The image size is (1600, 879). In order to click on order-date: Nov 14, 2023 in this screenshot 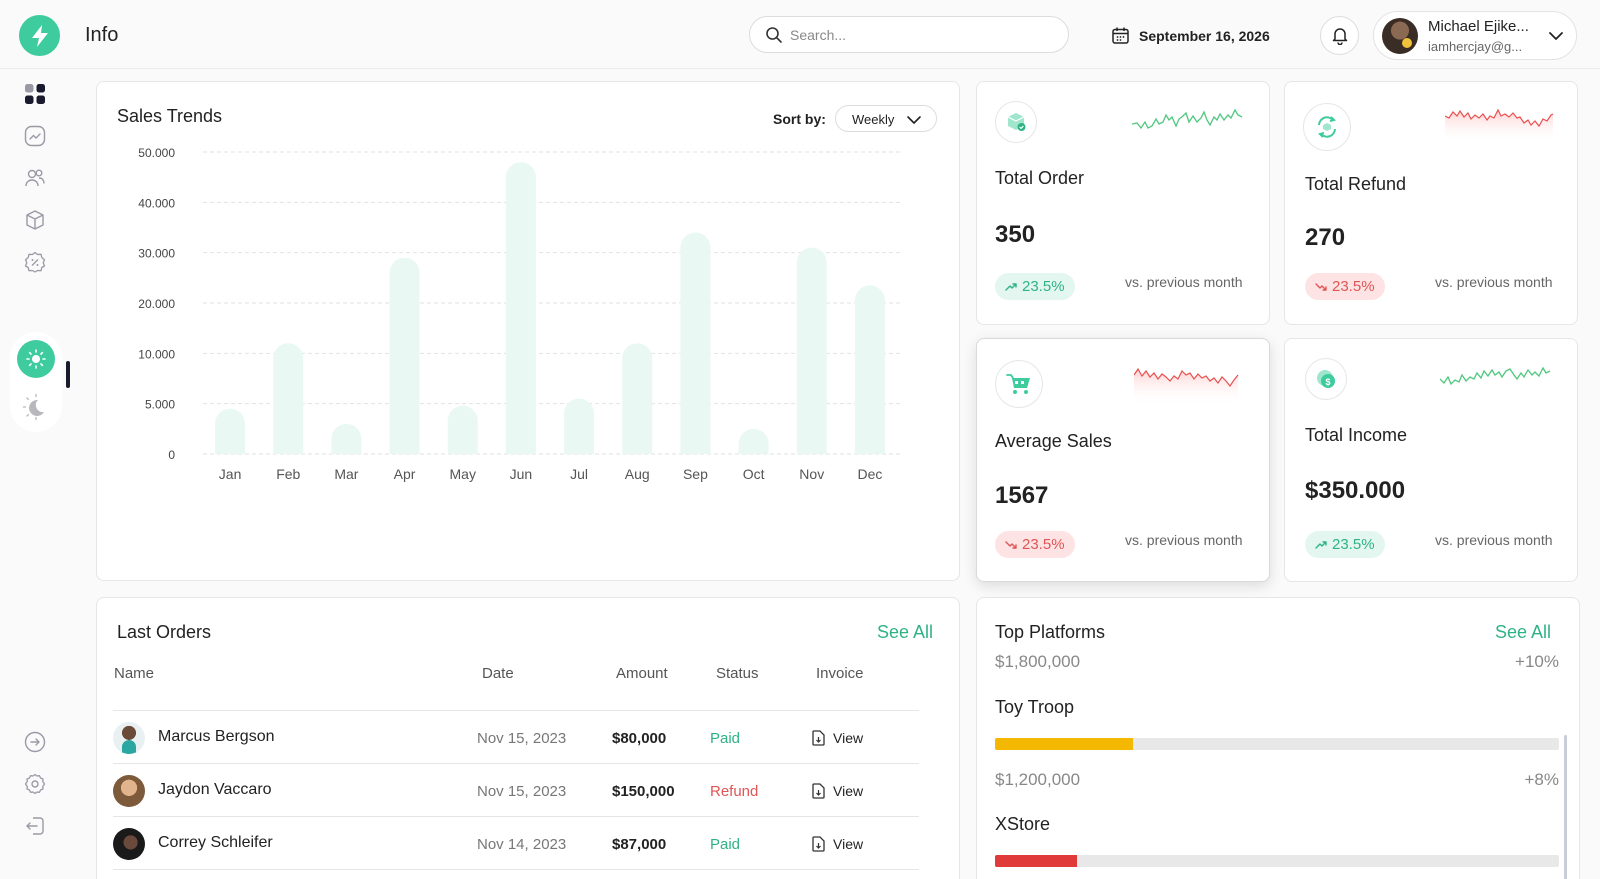, I will do `click(522, 844)`.